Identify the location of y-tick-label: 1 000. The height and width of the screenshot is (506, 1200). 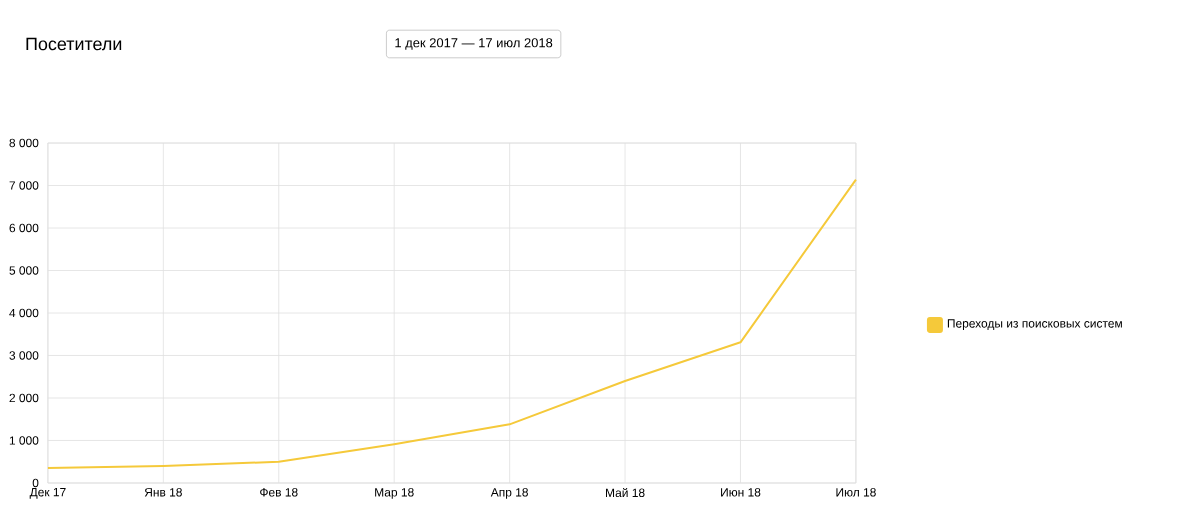
(24, 440).